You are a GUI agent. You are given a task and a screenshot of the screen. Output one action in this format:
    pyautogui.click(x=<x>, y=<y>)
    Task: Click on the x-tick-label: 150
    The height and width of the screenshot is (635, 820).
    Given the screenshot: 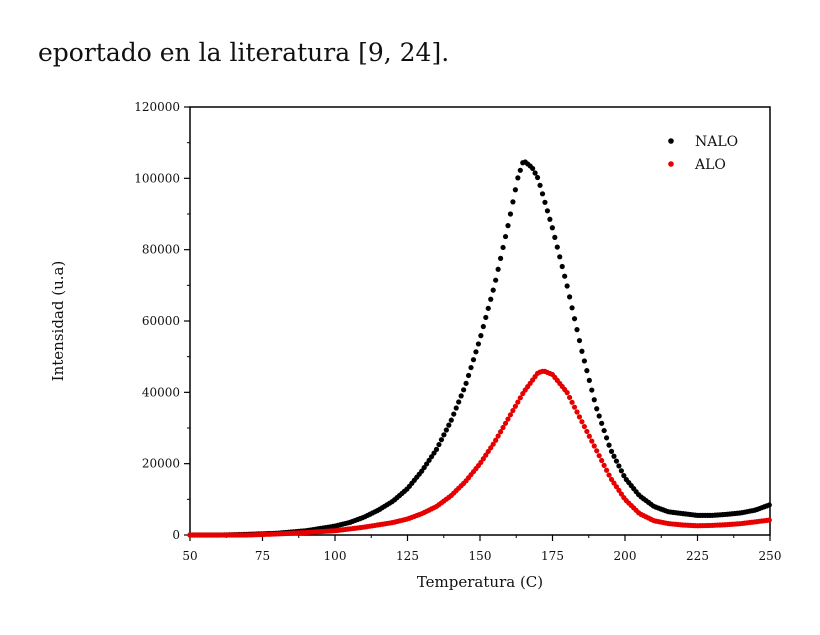 What is the action you would take?
    pyautogui.click(x=480, y=556)
    